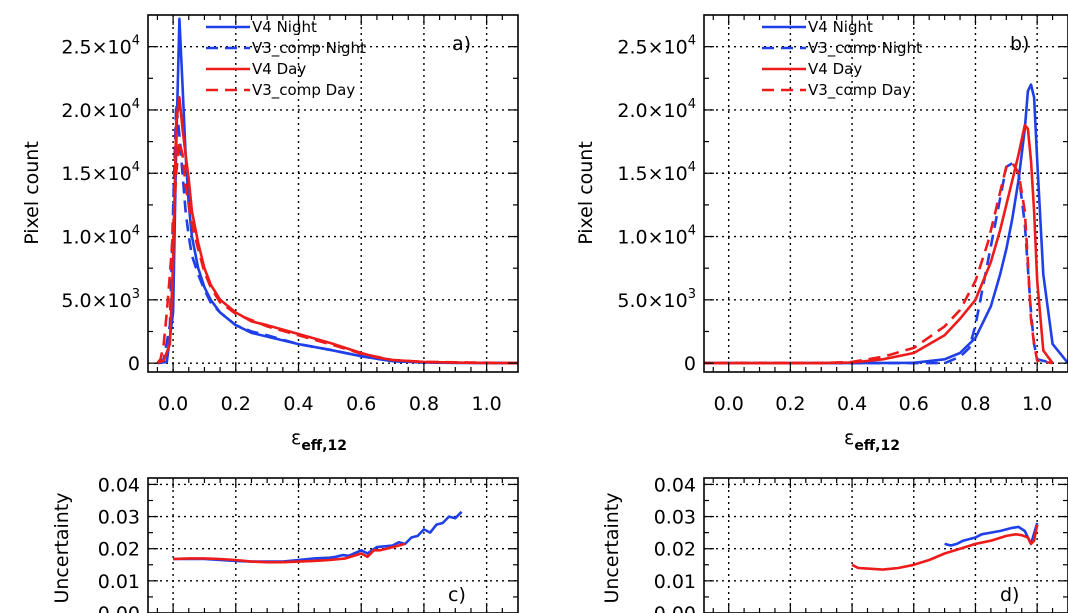  Describe the element at coordinates (1009, 595) in the screenshot. I see `panel-label: d)` at that location.